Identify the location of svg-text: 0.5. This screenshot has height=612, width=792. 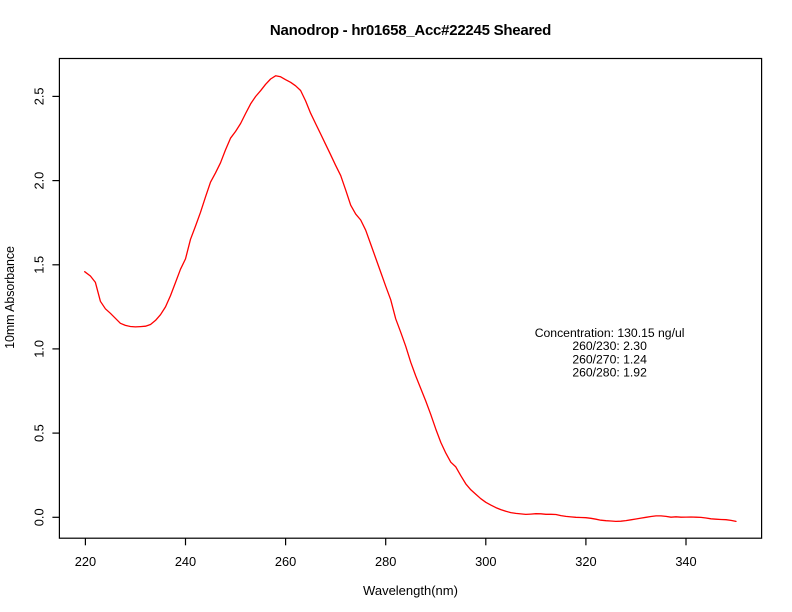
(38, 433).